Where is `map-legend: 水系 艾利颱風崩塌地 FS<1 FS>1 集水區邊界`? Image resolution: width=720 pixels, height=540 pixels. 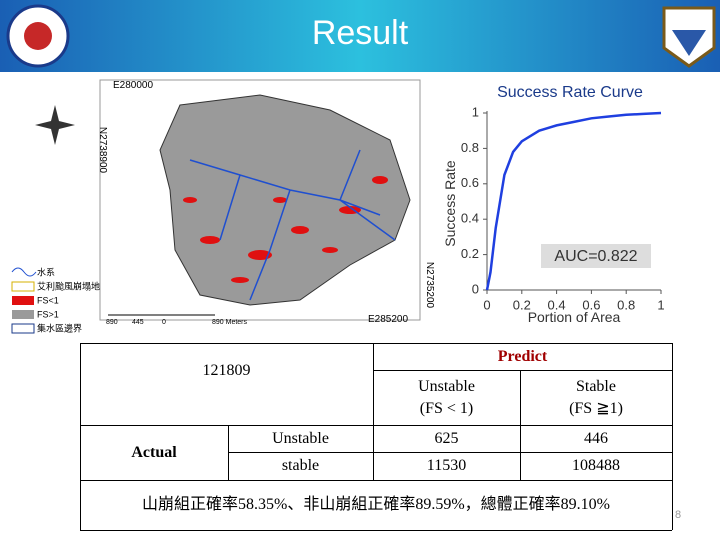
map-legend: 水系 艾利颱風崩塌地 FS<1 FS>1 集水區邊界 is located at coordinates (55, 300).